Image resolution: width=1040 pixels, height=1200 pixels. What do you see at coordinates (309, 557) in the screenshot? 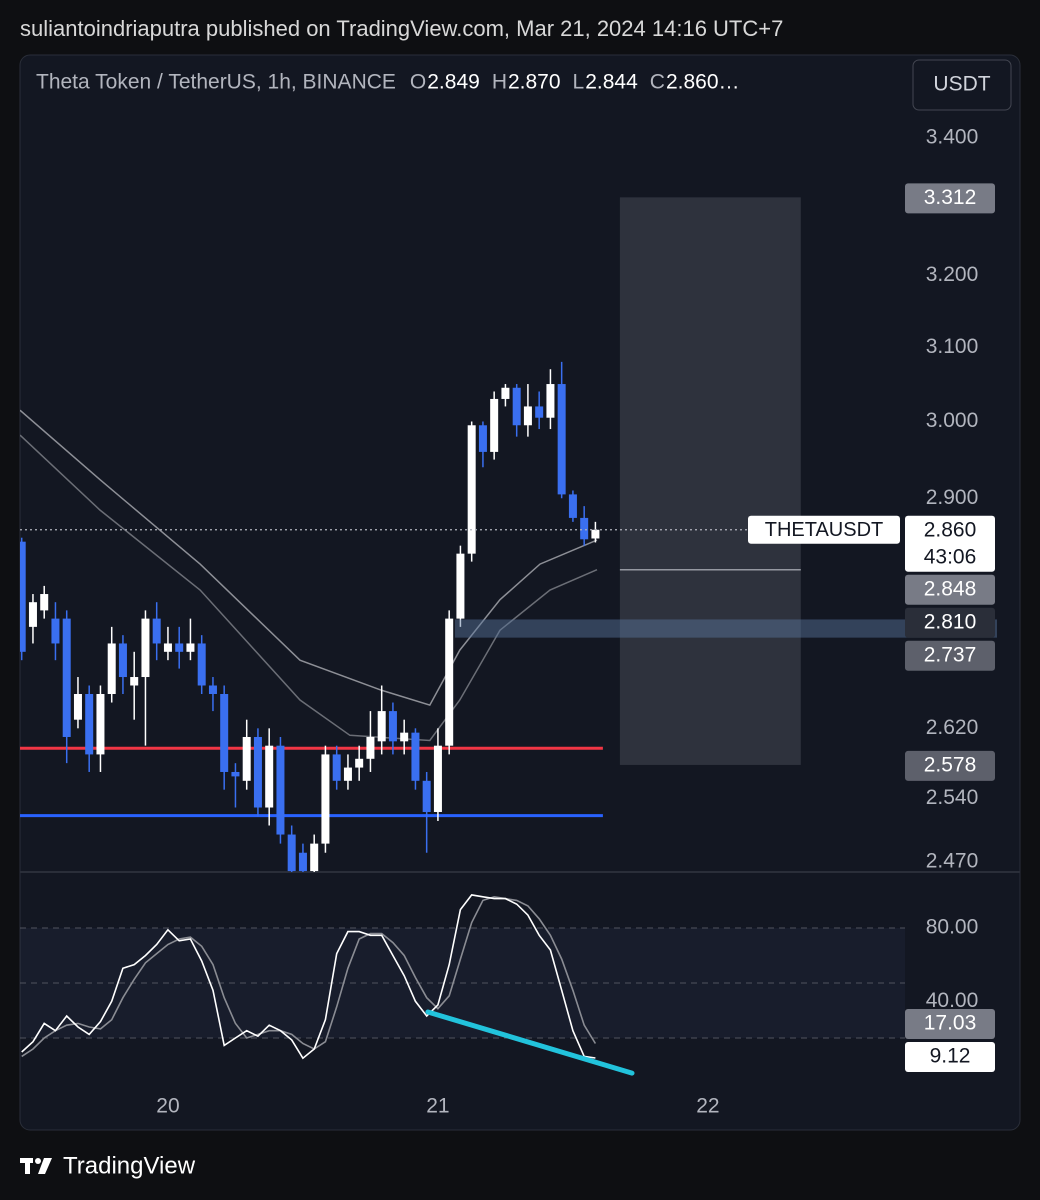
I see `moving-average` at bounding box center [309, 557].